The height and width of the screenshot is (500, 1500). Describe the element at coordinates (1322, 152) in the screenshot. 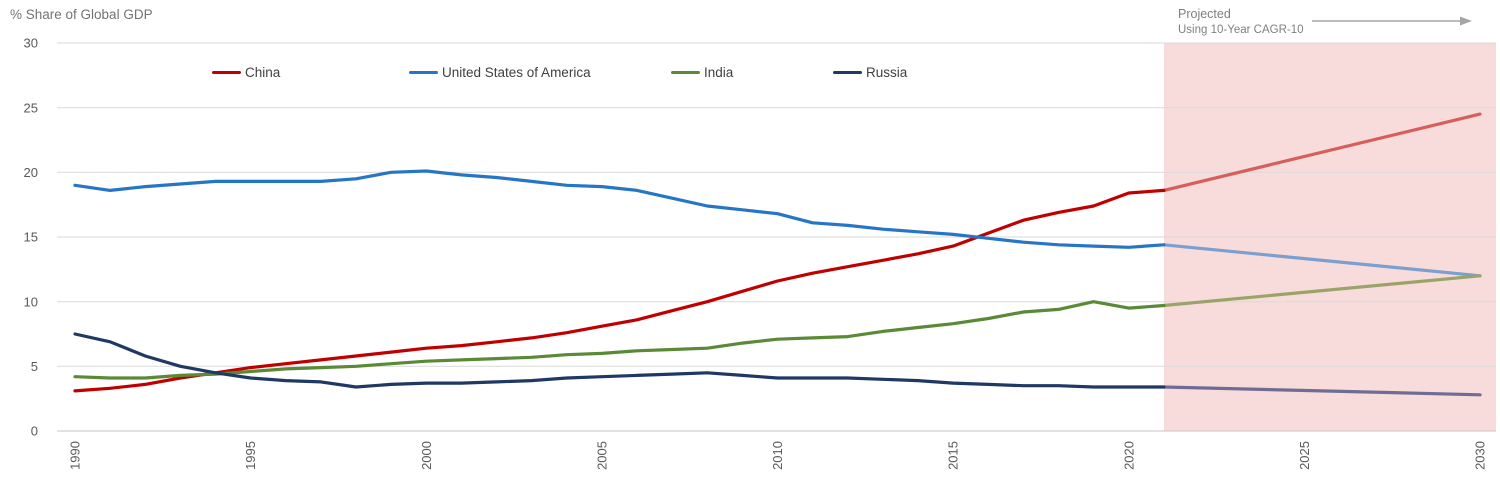

I see `projection-line-china` at that location.